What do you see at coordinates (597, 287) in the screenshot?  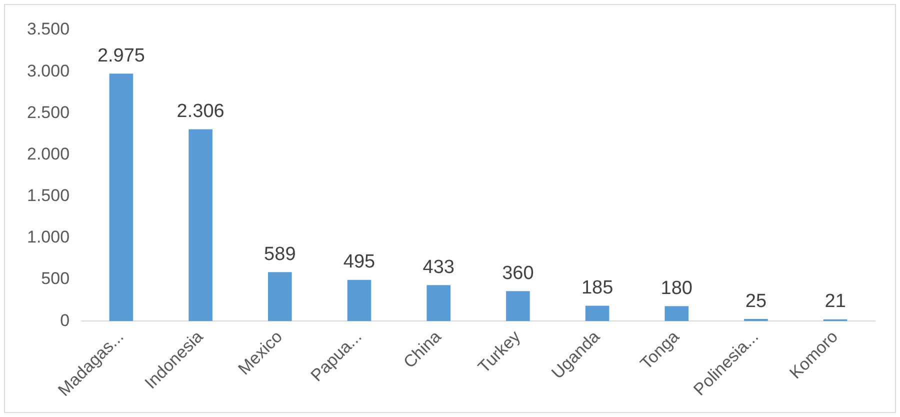 I see `data-label: 185` at bounding box center [597, 287].